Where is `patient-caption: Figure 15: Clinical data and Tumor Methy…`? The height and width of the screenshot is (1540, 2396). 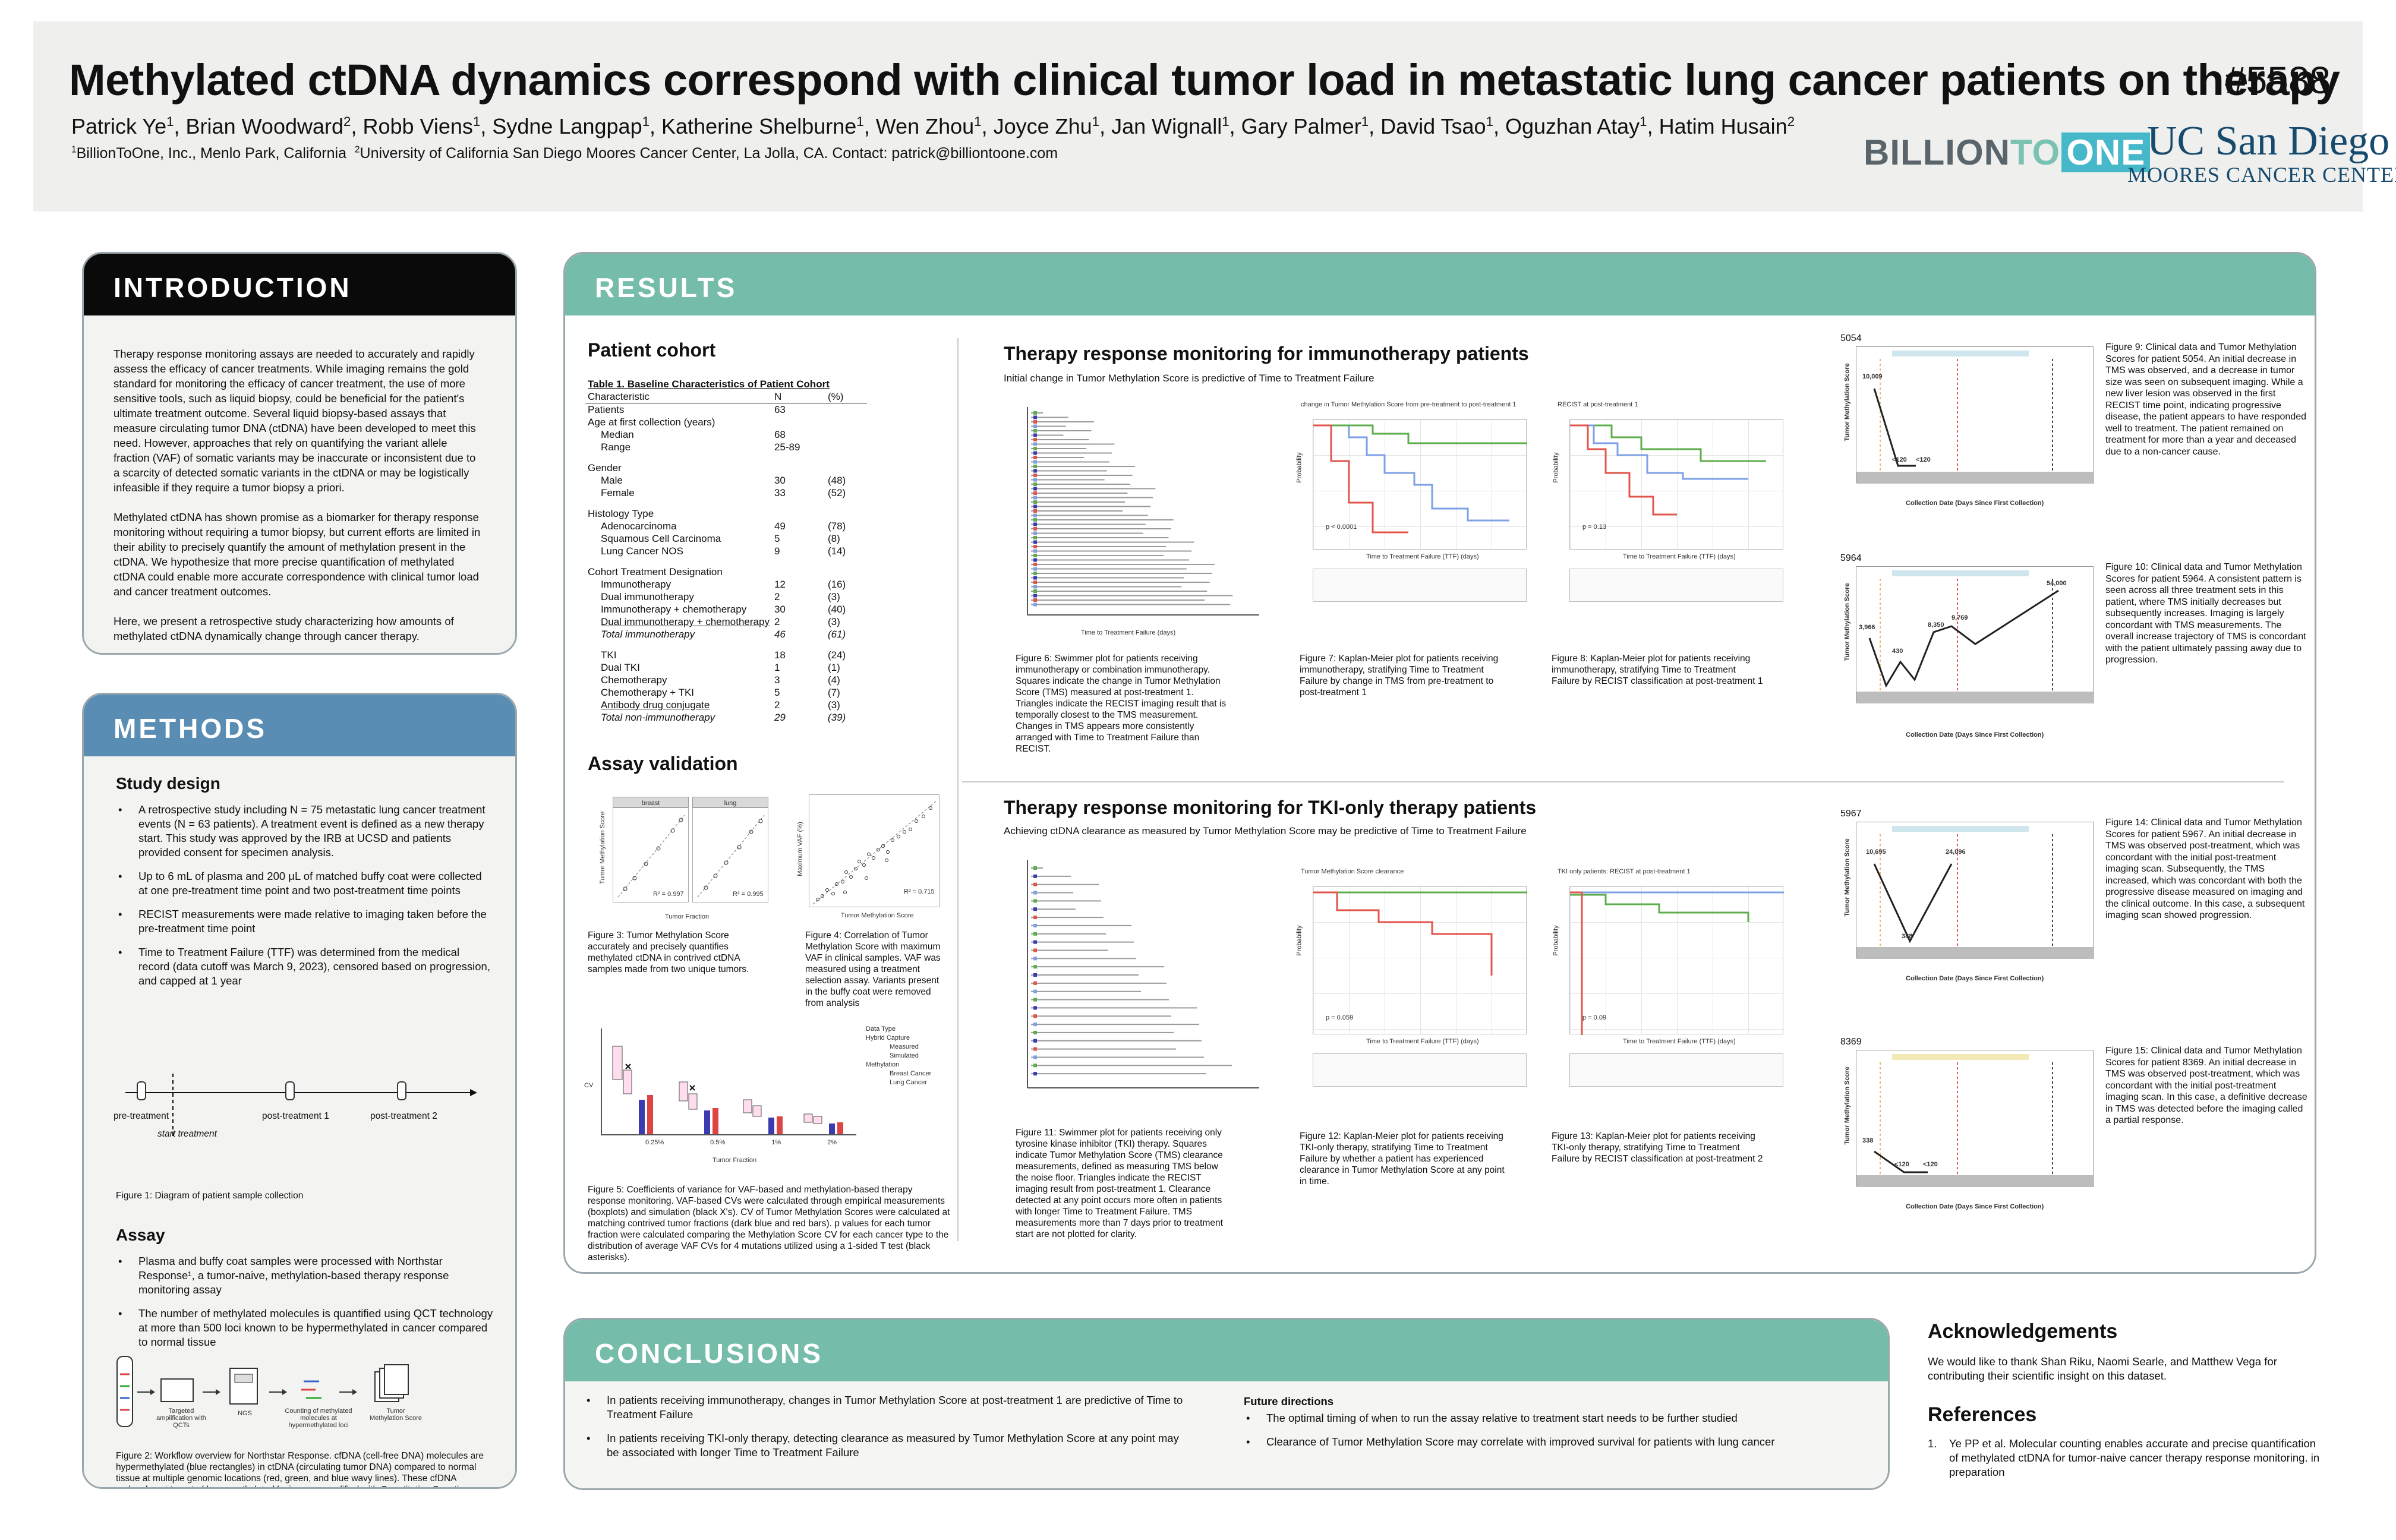
patient-caption: Figure 15: Clinical data and Tumor Methy… is located at coordinates (2206, 1085).